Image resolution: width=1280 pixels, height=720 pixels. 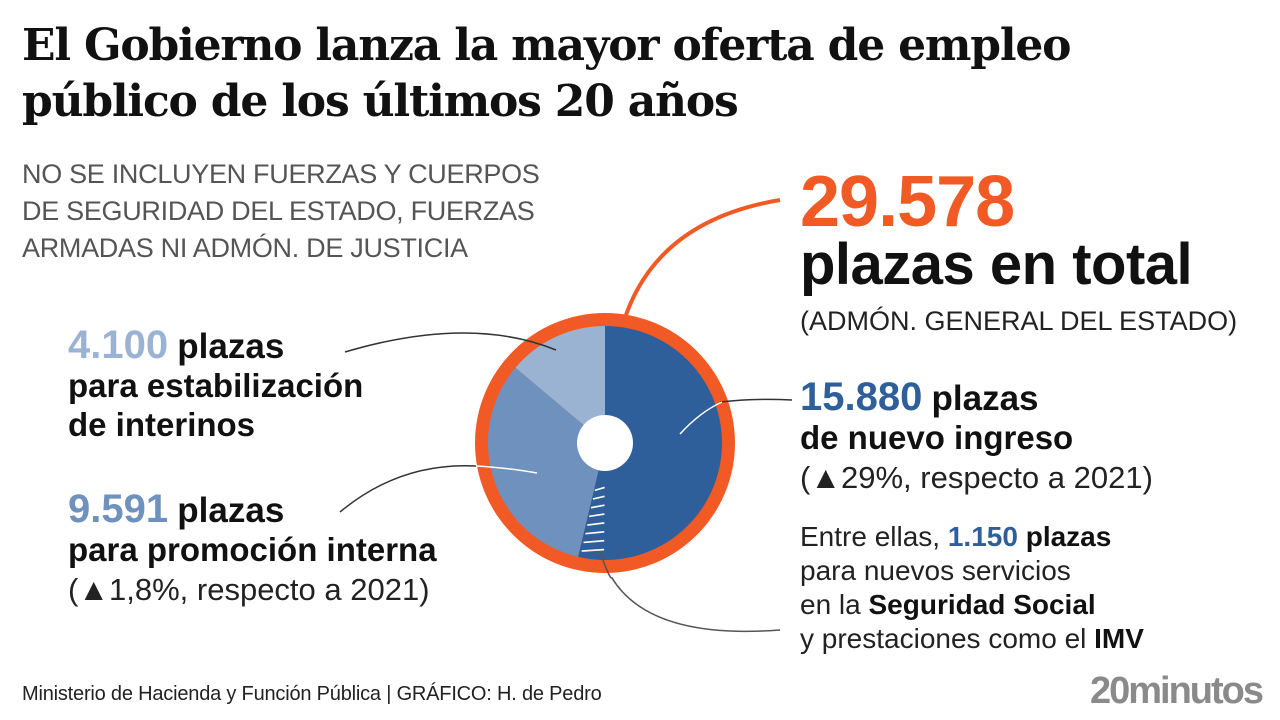 I want to click on social-security-value: 1.150, so click(x=982, y=536).